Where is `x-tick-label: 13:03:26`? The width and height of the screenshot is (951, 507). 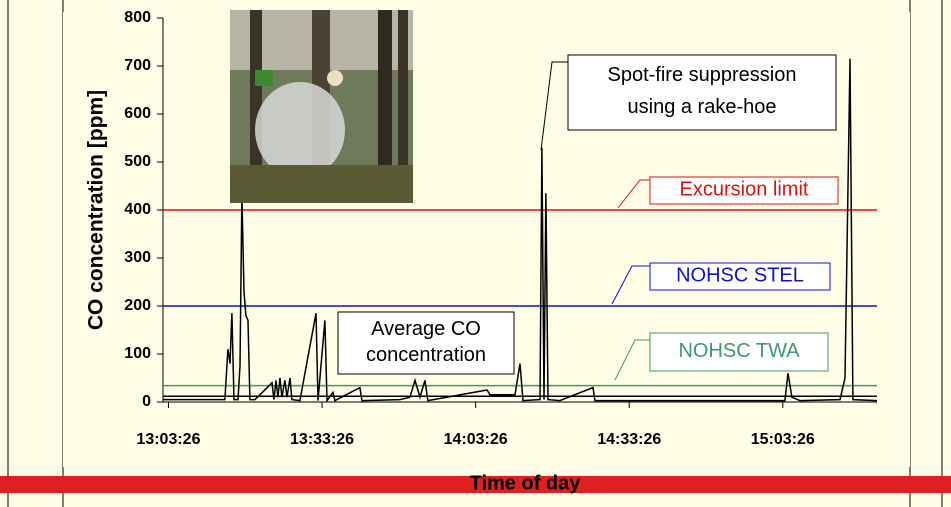 x-tick-label: 13:03:26 is located at coordinates (168, 439).